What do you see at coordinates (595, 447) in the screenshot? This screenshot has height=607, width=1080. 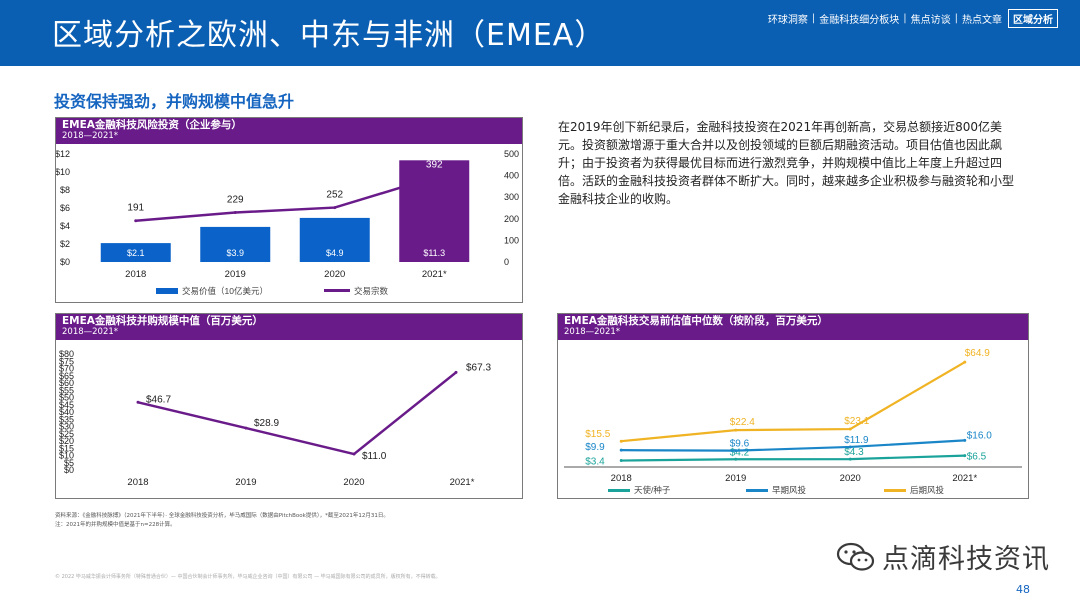 I see `line-value-label: $9.9` at bounding box center [595, 447].